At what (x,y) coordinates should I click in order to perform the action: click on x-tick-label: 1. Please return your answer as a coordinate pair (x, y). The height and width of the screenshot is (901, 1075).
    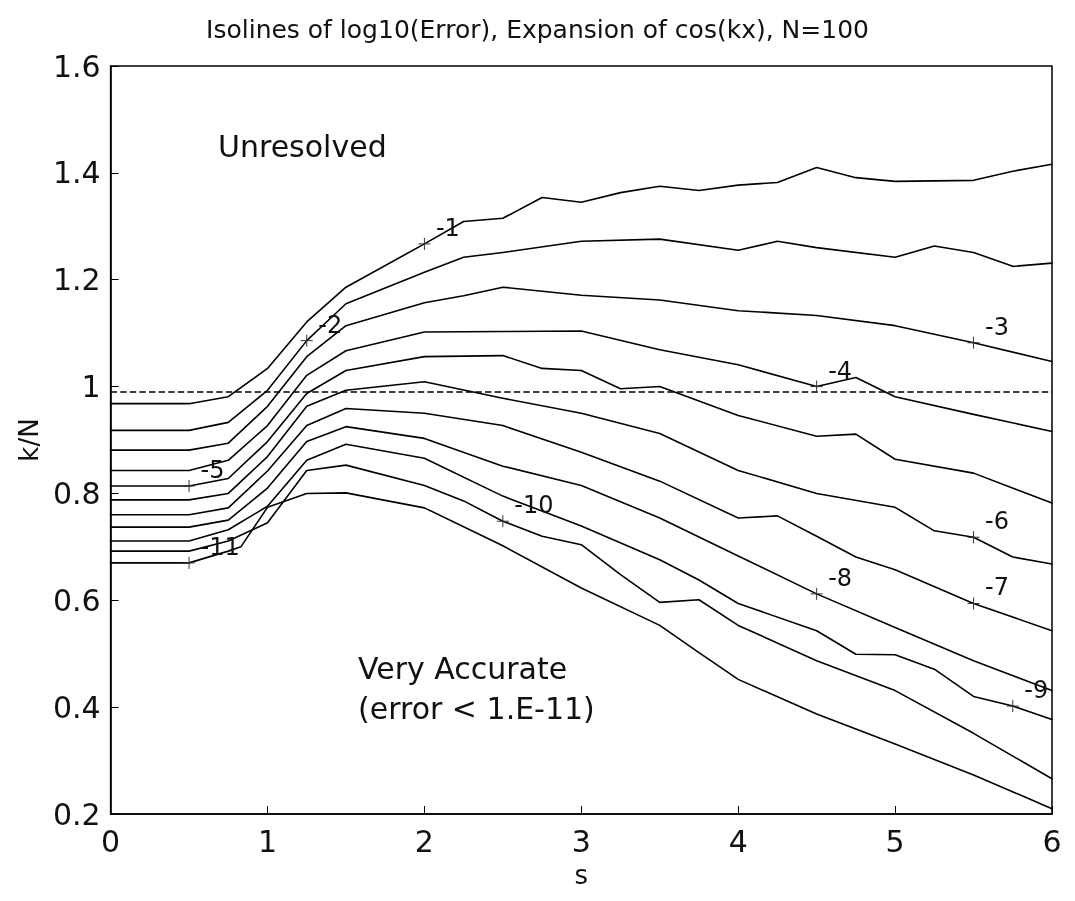
    Looking at the image, I should click on (267, 841).